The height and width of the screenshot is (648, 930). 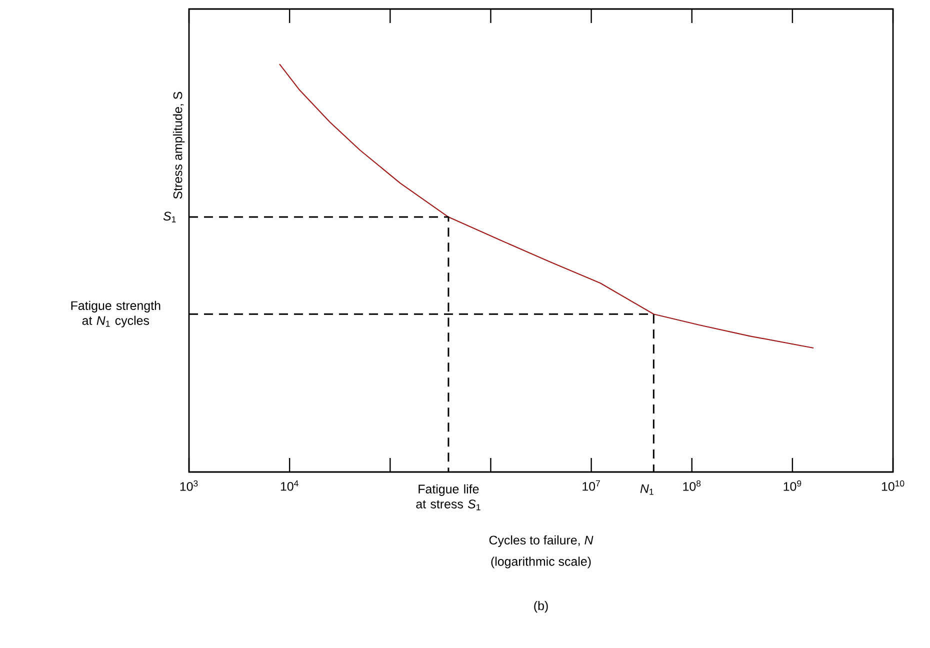 What do you see at coordinates (289, 485) in the screenshot?
I see `x-tick-label: 10$^{4}$` at bounding box center [289, 485].